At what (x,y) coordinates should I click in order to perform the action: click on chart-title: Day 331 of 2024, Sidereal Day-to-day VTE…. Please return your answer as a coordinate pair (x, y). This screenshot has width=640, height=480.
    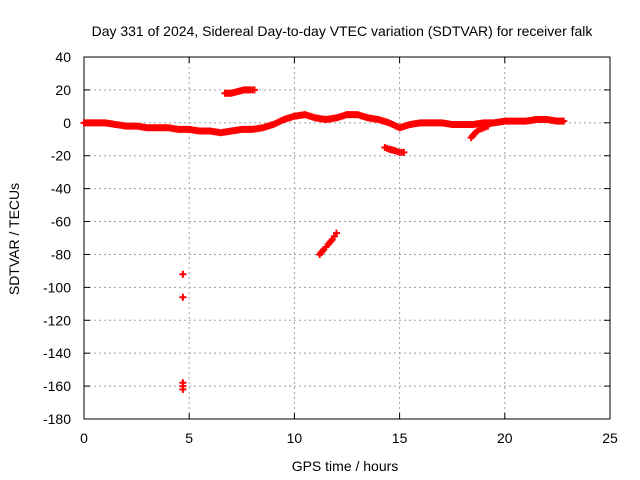
    Looking at the image, I should click on (343, 31).